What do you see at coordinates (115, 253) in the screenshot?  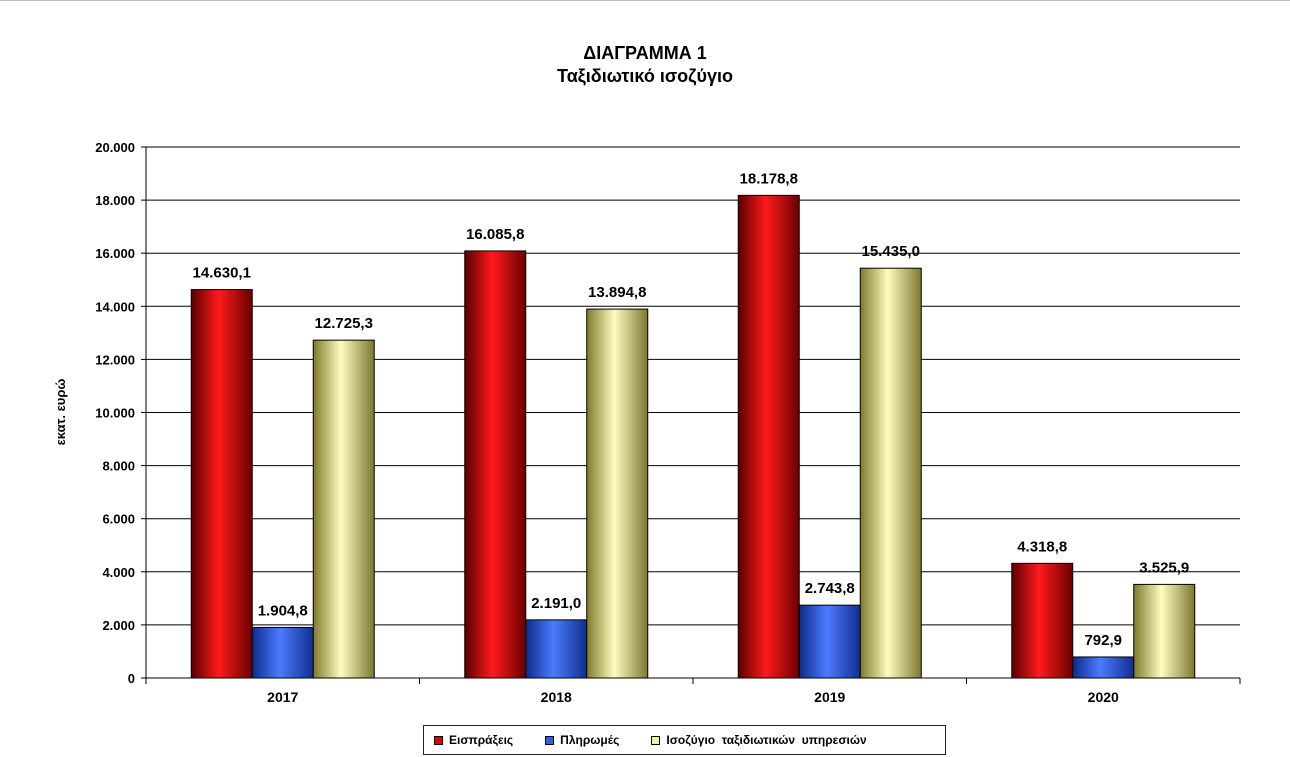 I see `y-tick-label: 16.000` at bounding box center [115, 253].